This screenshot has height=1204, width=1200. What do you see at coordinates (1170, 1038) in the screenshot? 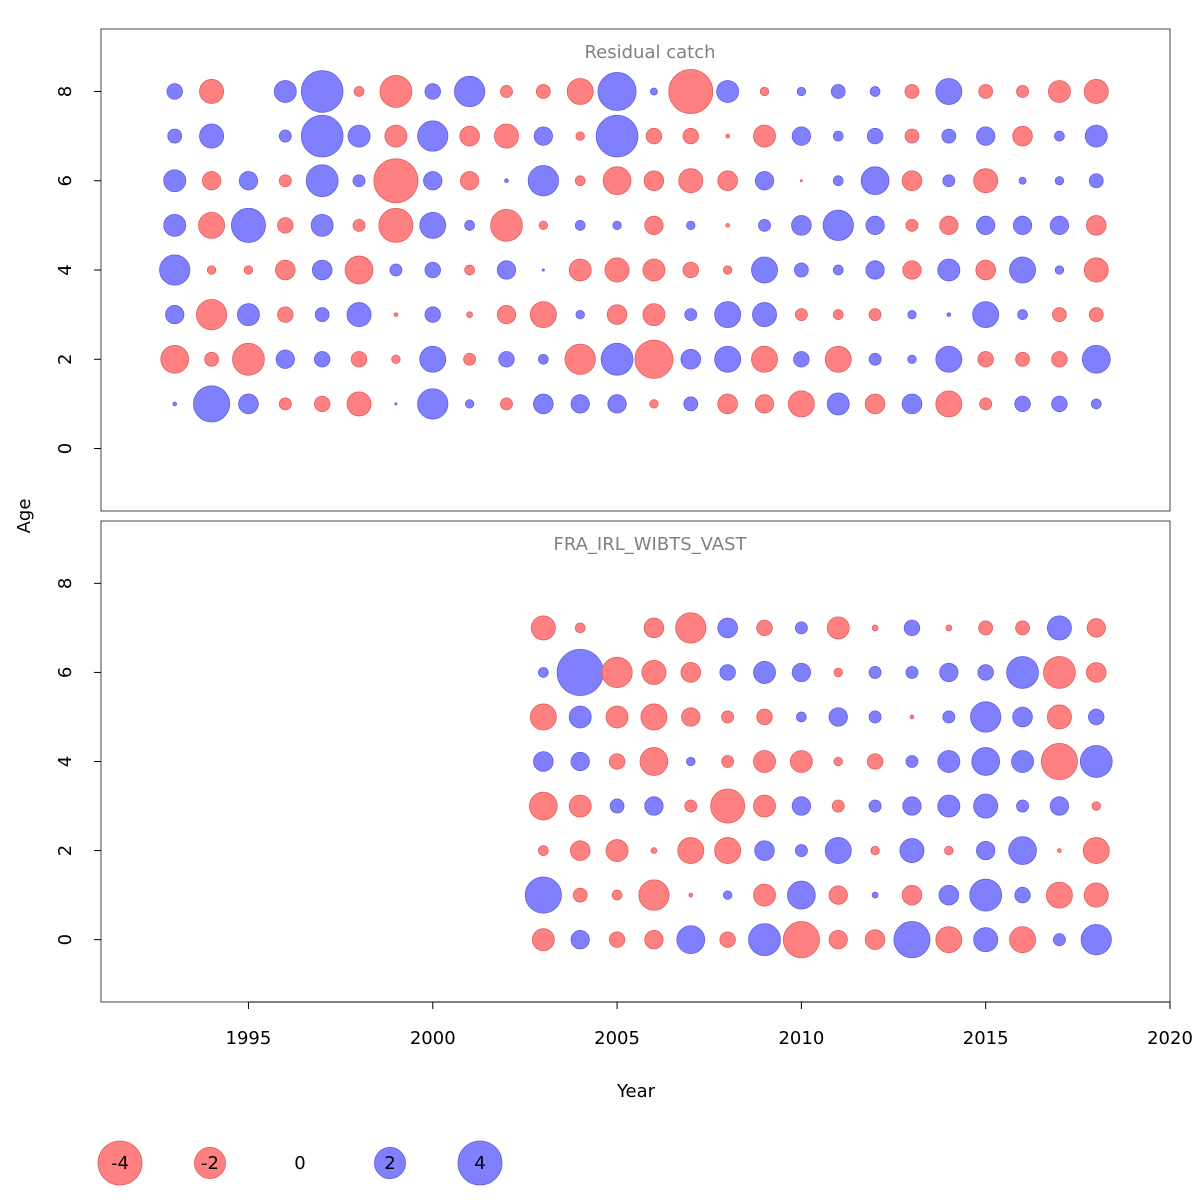
I see `x-tick-label: 2020` at bounding box center [1170, 1038].